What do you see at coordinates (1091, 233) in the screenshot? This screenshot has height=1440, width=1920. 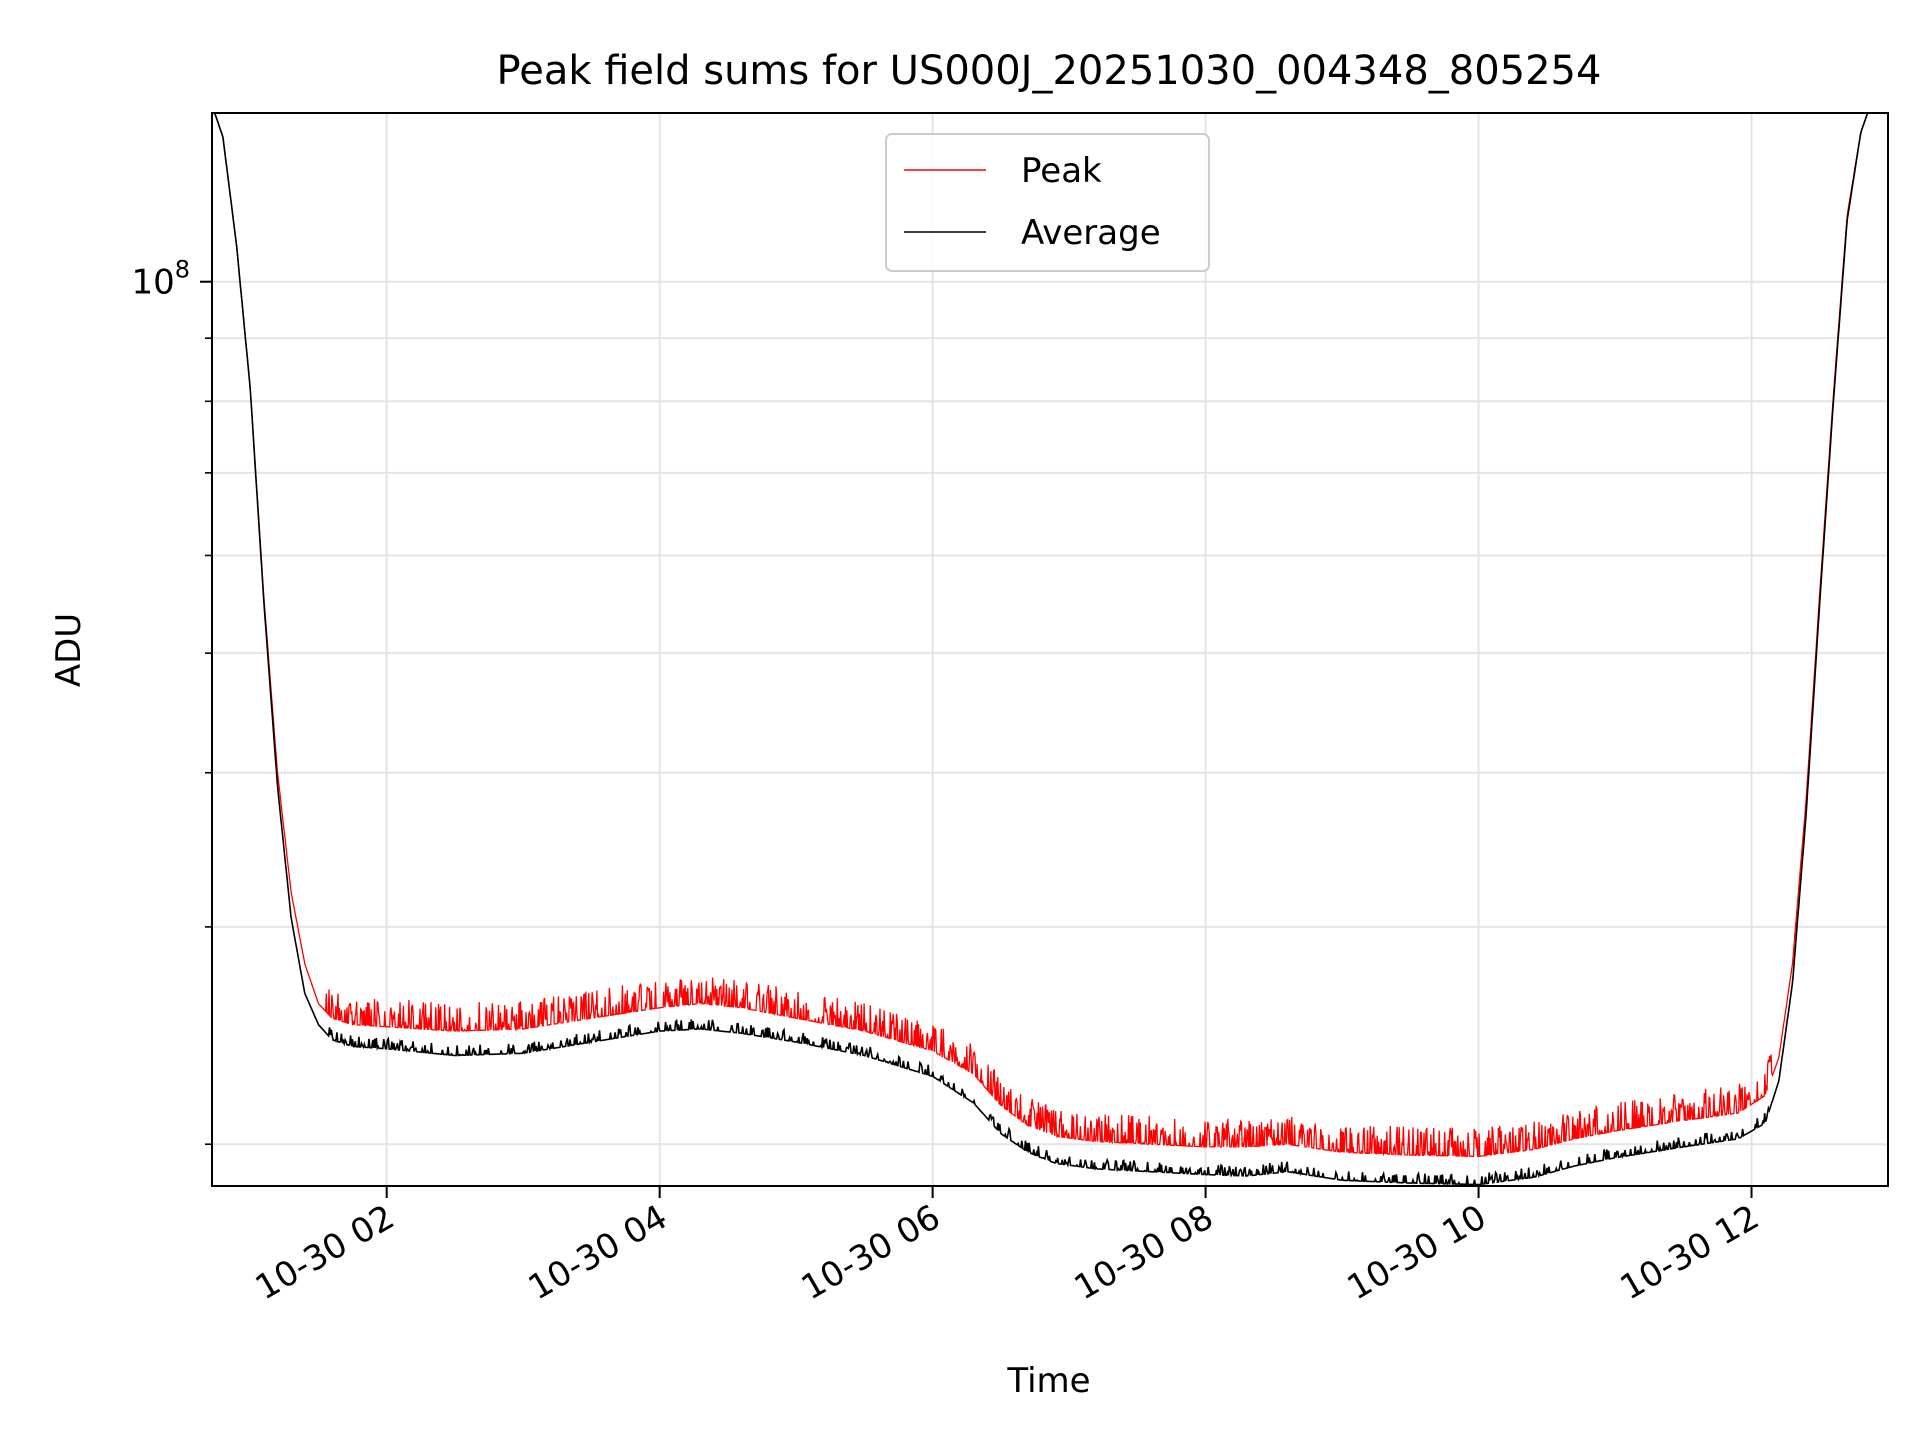 I see `legend-label-average: Average` at bounding box center [1091, 233].